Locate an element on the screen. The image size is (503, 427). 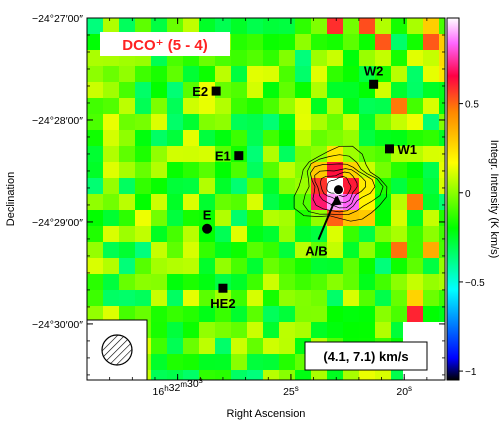
colorbar-tick-label: 0.5 is located at coordinates (472, 105).